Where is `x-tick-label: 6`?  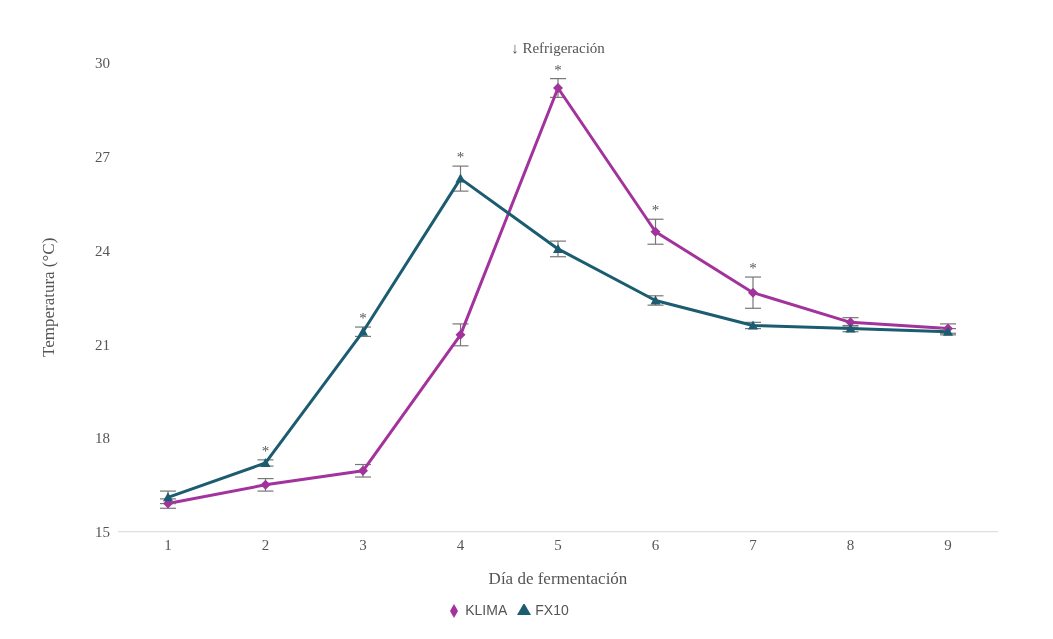 x-tick-label: 6 is located at coordinates (655, 545).